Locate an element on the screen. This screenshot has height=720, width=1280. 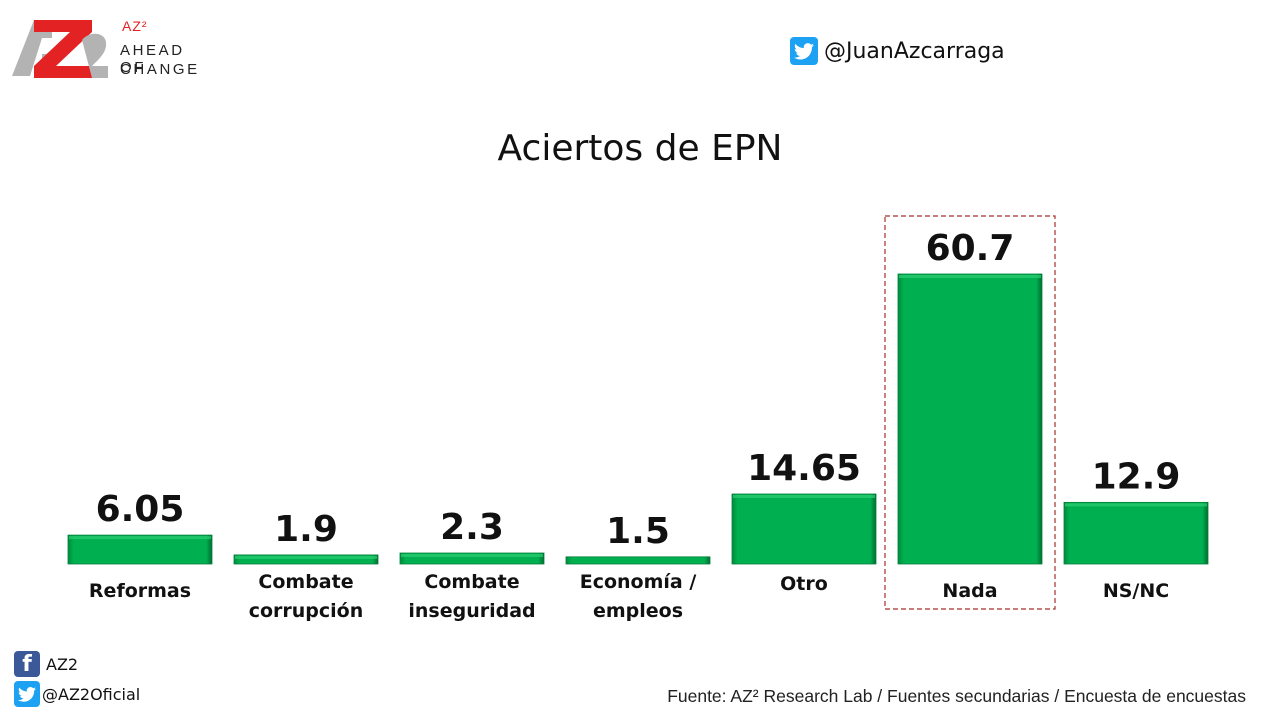
social-links: f AZ2 @AZ2Oficial is located at coordinates (77, 679).